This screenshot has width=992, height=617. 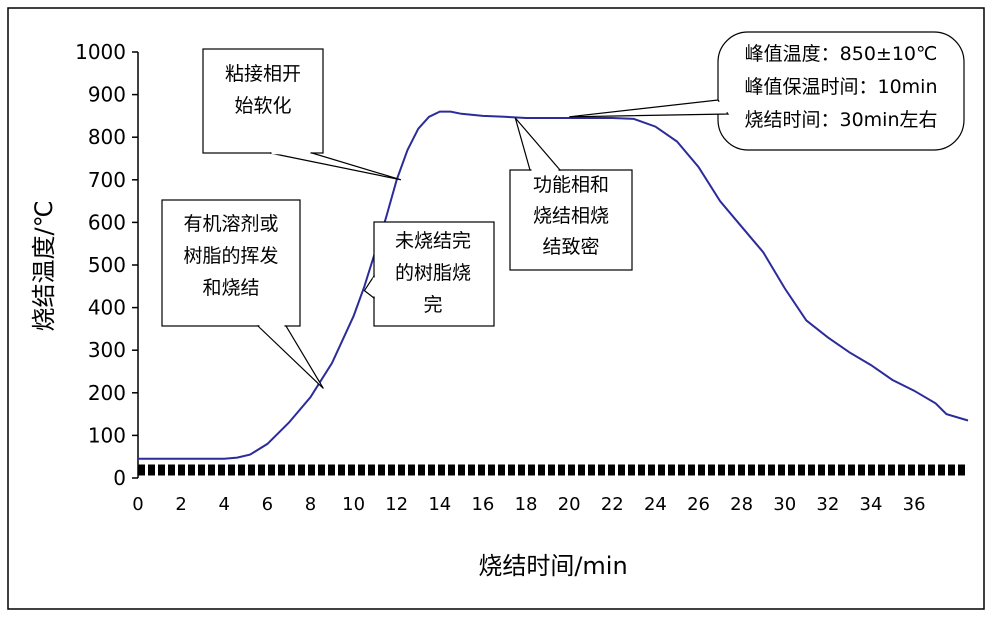 What do you see at coordinates (107, 350) in the screenshot?
I see `y-tick-label: 300` at bounding box center [107, 350].